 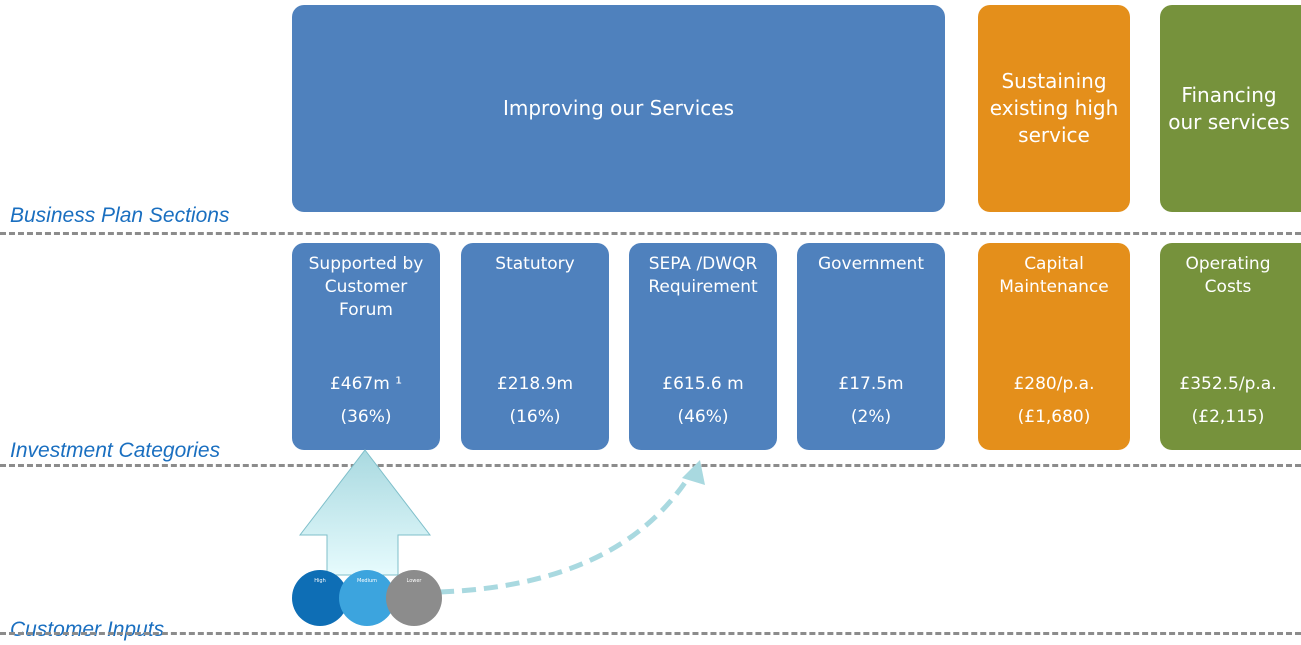 I want to click on category-title: SEPA /DWQR Requirement, so click(x=703, y=275).